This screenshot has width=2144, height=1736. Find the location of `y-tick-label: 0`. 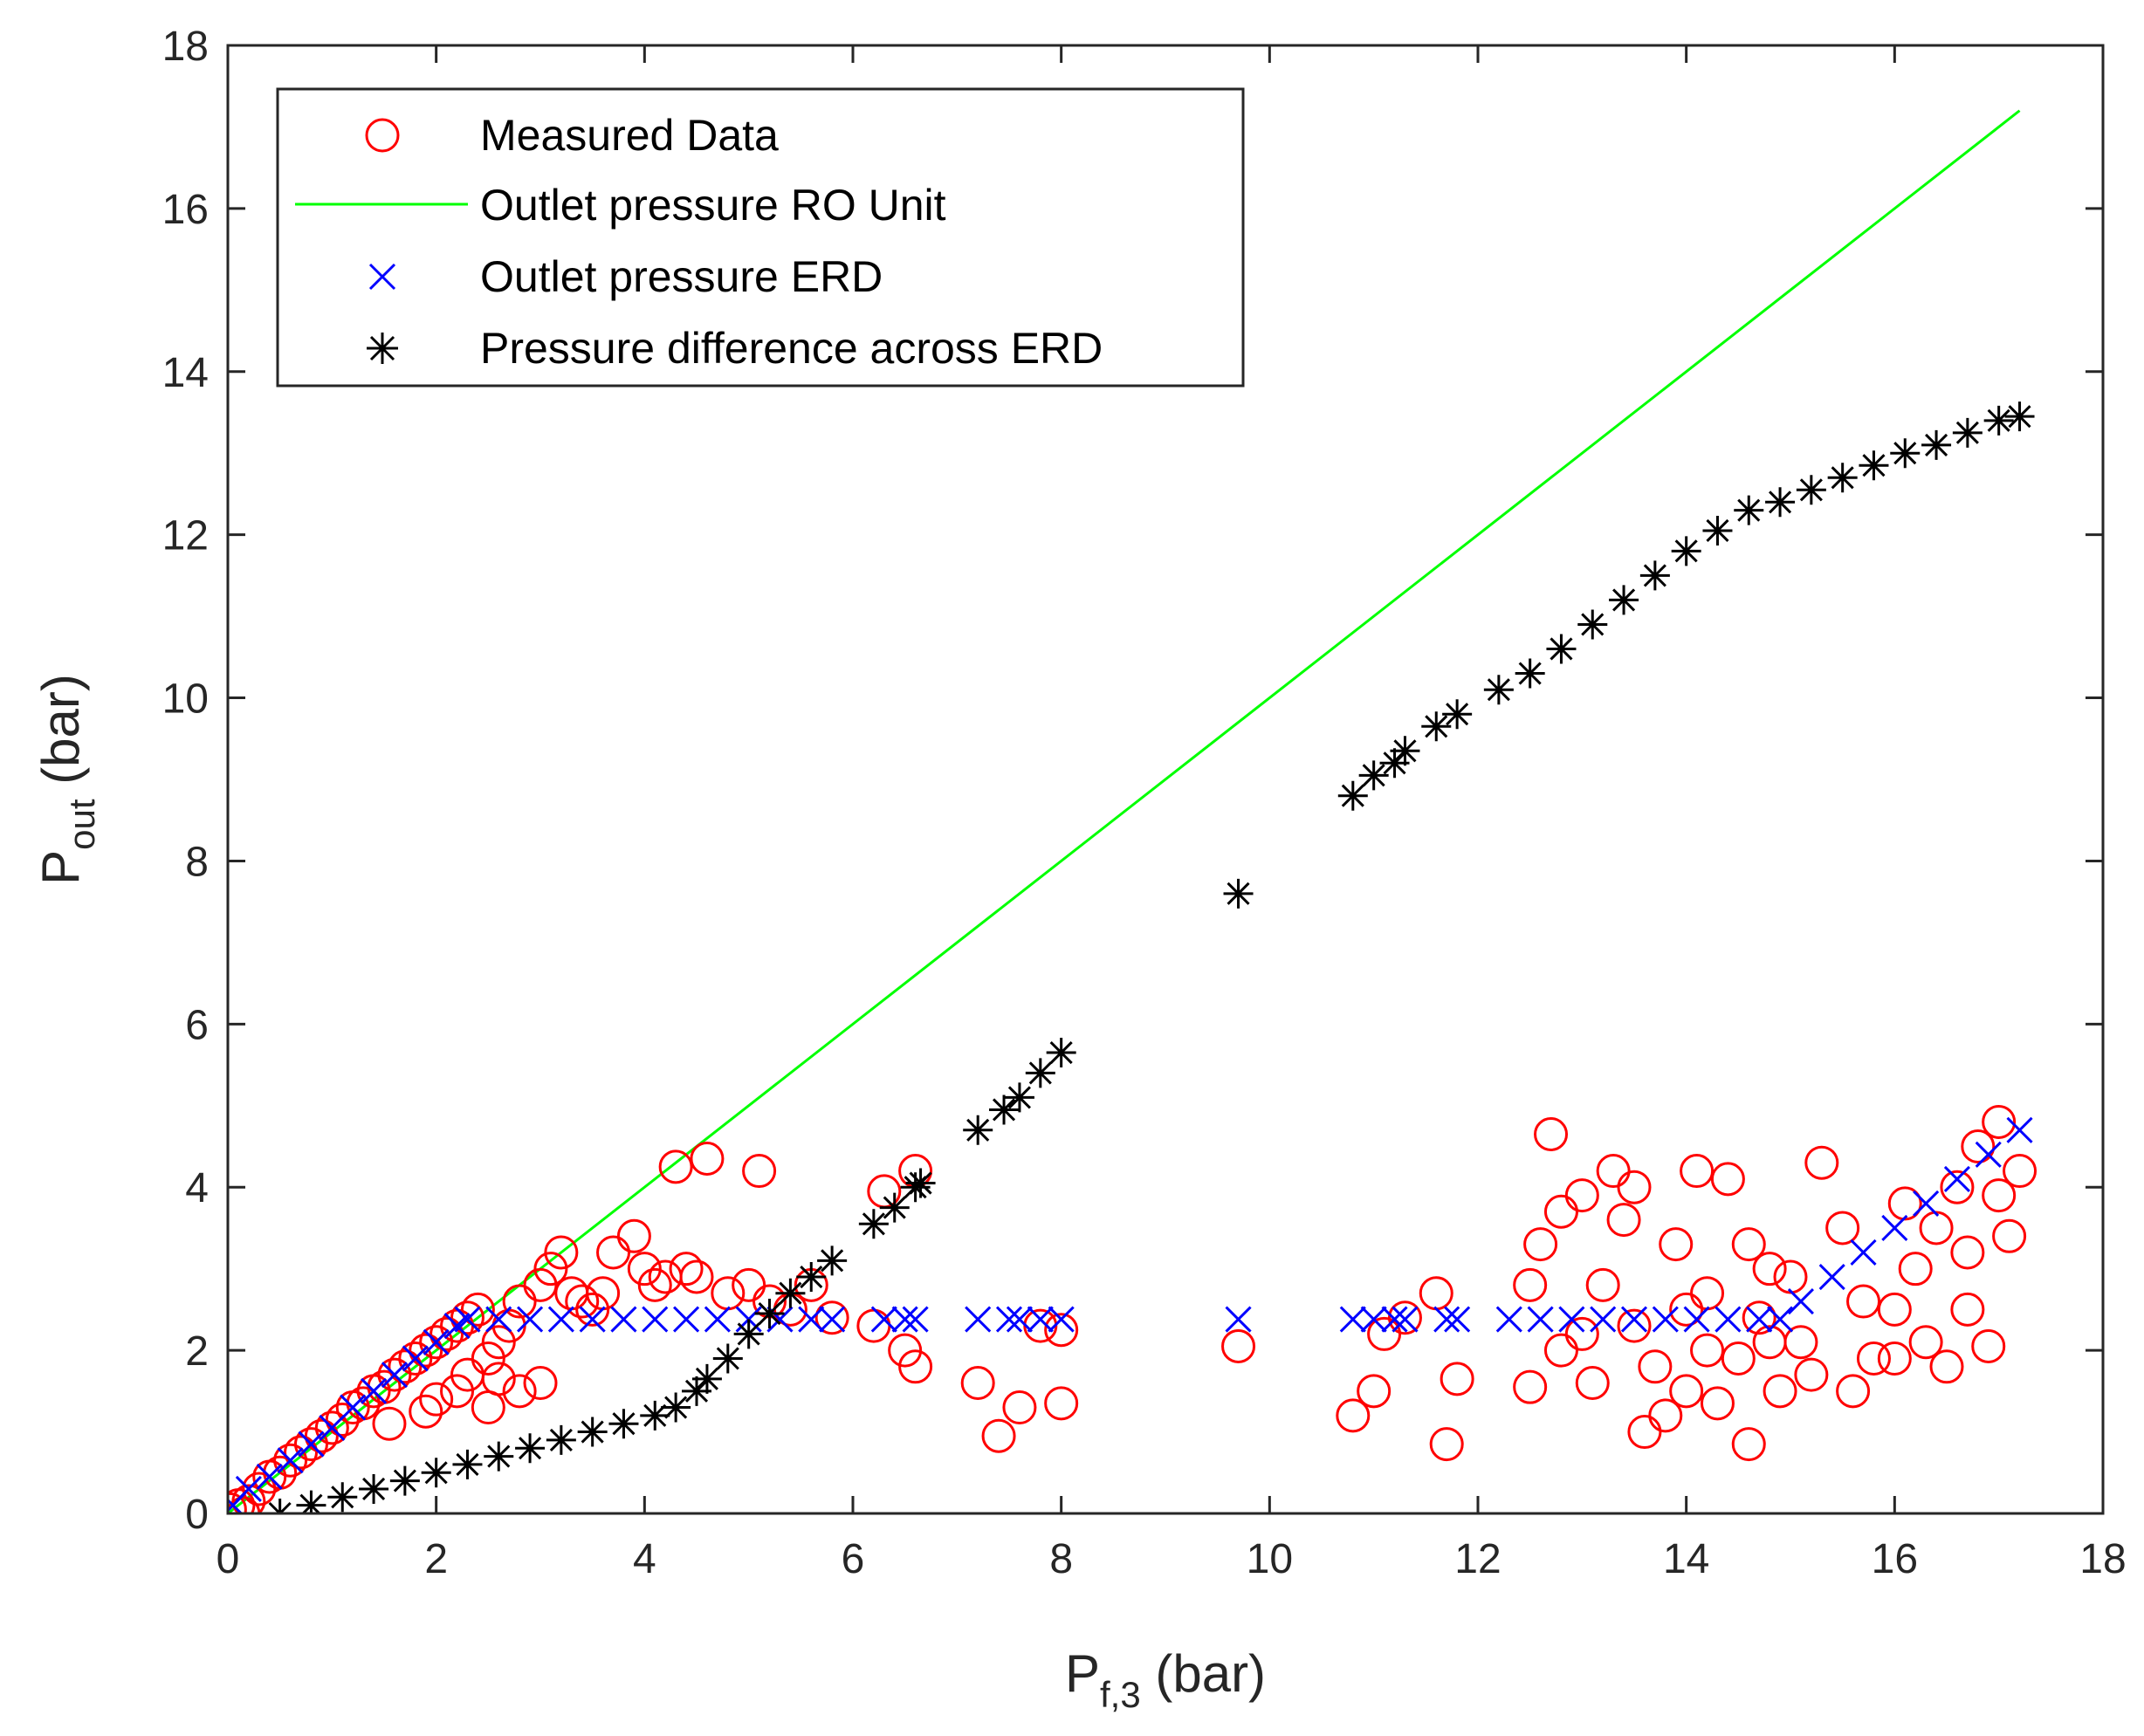

y-tick-label: 0 is located at coordinates (197, 1515).